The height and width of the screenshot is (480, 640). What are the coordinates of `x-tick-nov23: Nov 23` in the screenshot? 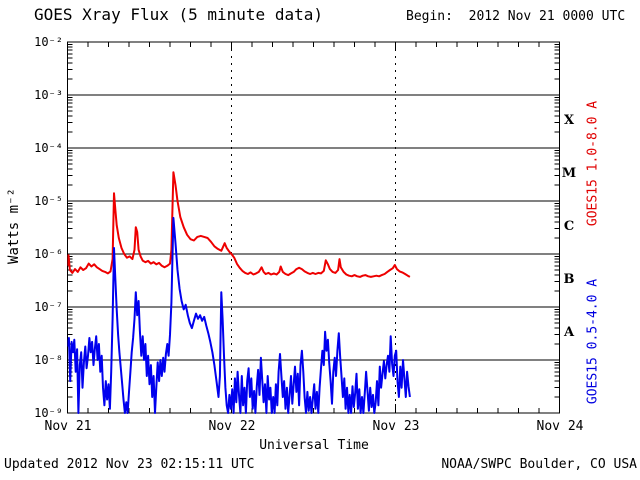 It's located at (396, 426).